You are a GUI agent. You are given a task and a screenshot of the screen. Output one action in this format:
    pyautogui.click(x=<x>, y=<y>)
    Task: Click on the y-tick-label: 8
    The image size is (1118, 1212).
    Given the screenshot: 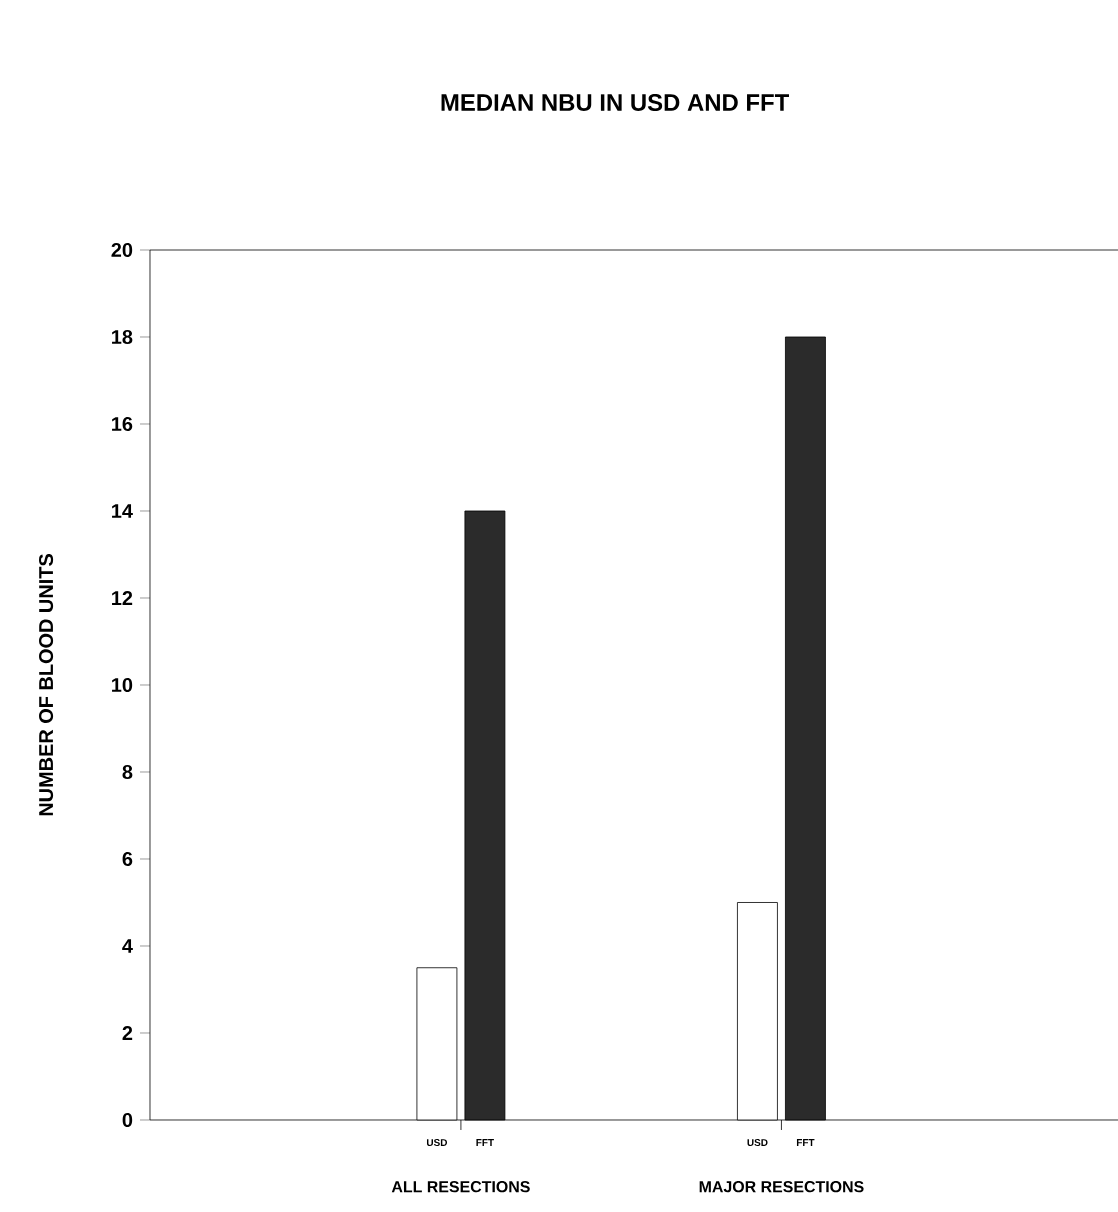 What is the action you would take?
    pyautogui.click(x=127, y=772)
    